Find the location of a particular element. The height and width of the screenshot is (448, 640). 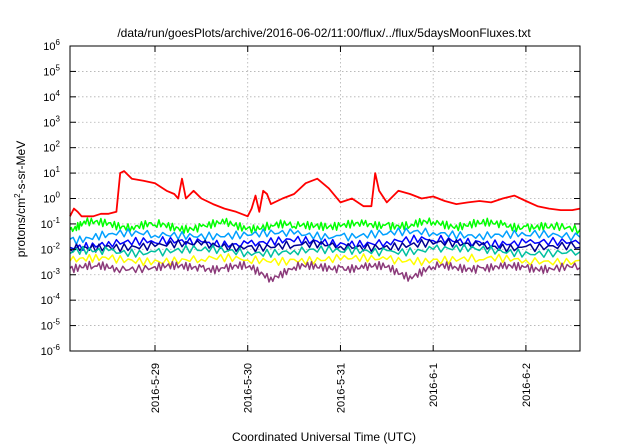

y-axis-title-base: protons/cm is located at coordinates (21, 227).